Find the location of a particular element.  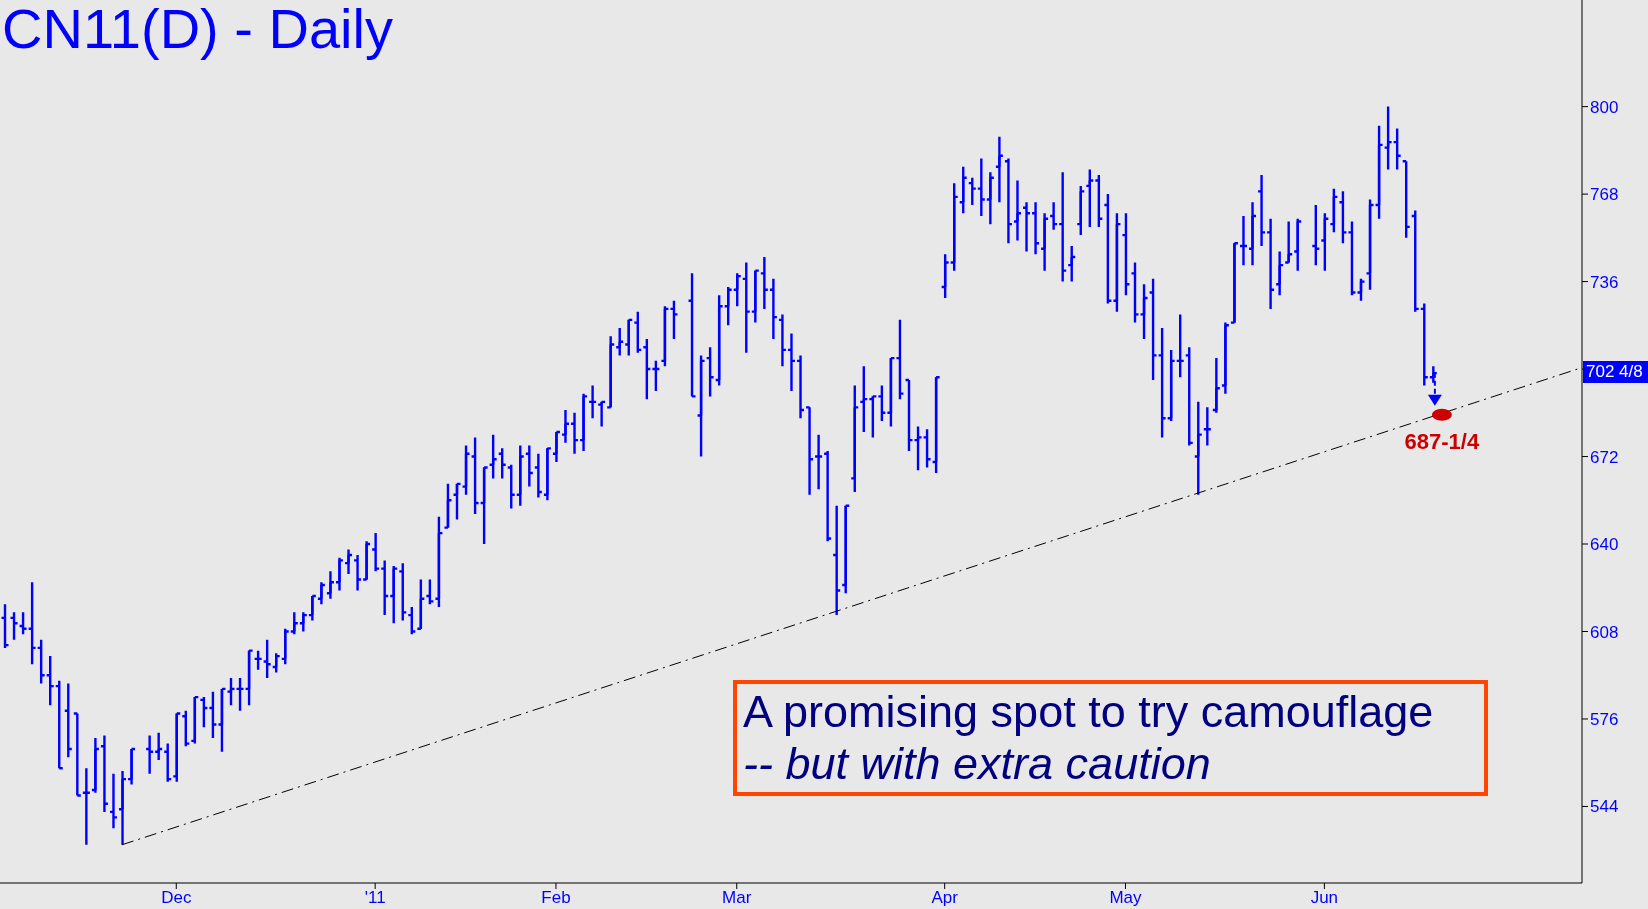

chart-title: CN11(D) - Daily is located at coordinates (197, 30).